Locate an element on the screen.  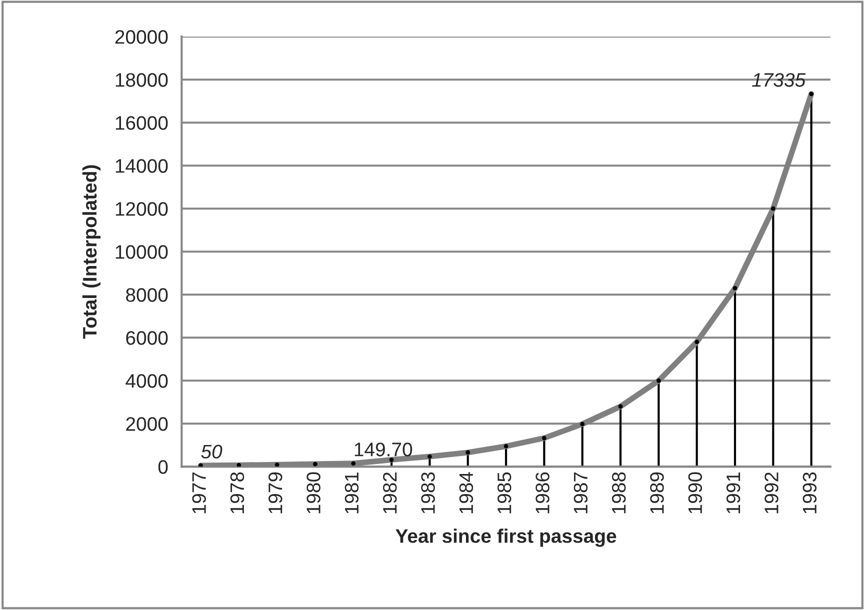
x-tick-label: 1989 is located at coordinates (657, 493).